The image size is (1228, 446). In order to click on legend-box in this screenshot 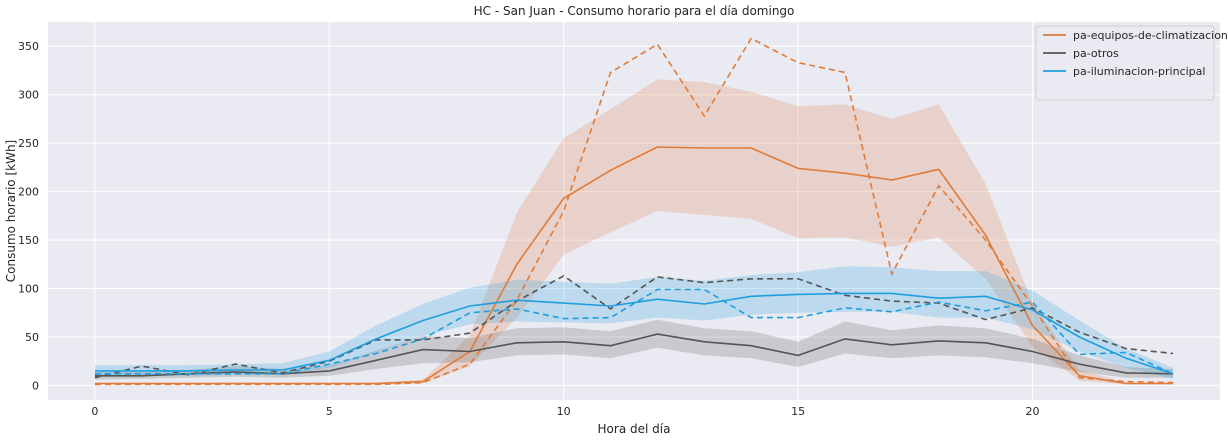, I will do `click(1125, 63)`.